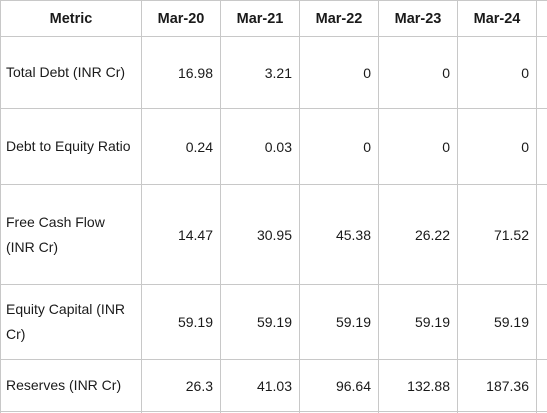  What do you see at coordinates (181, 72) in the screenshot?
I see `value-cell: 16.98` at bounding box center [181, 72].